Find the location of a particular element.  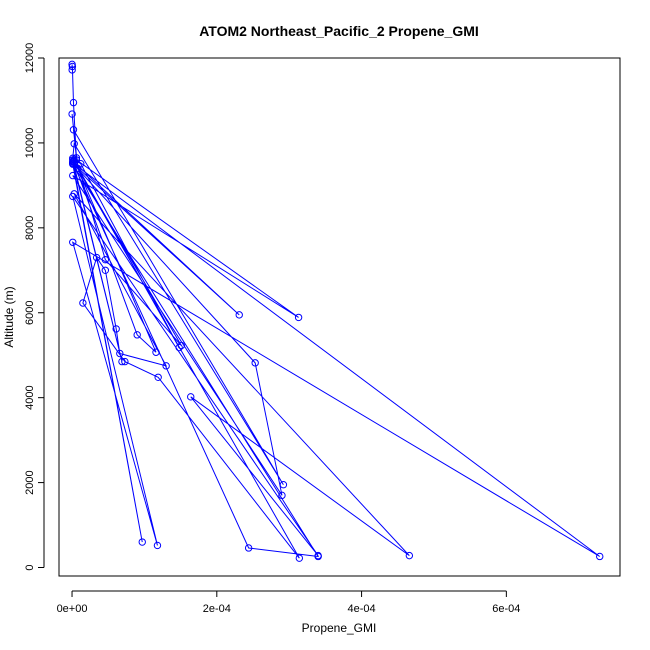

y-tick-label: 6000 is located at coordinates (30, 313).